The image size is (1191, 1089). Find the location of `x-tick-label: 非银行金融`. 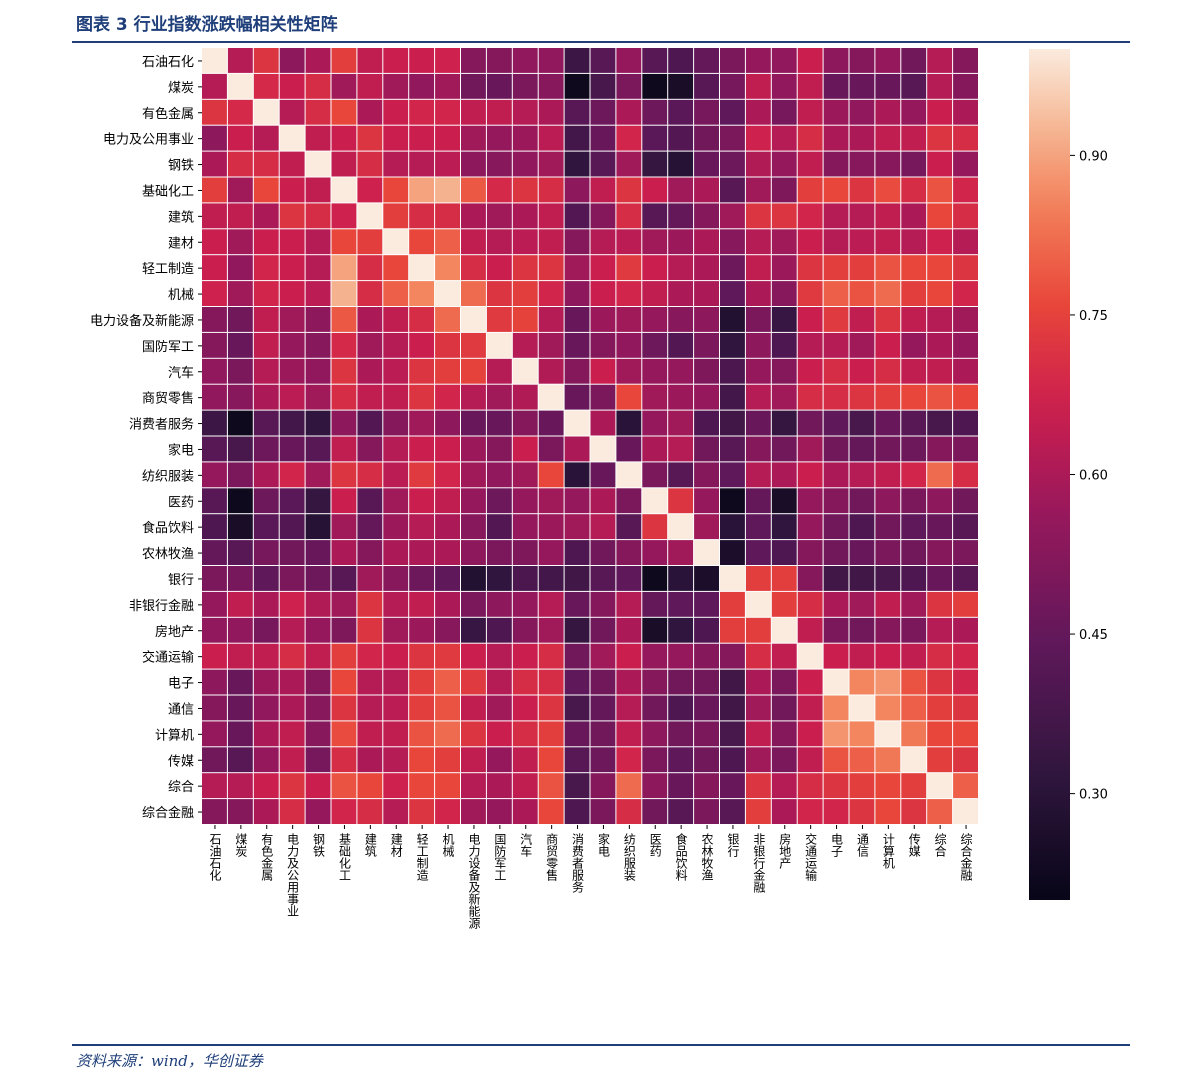

x-tick-label: 非银行金融 is located at coordinates (759, 863).